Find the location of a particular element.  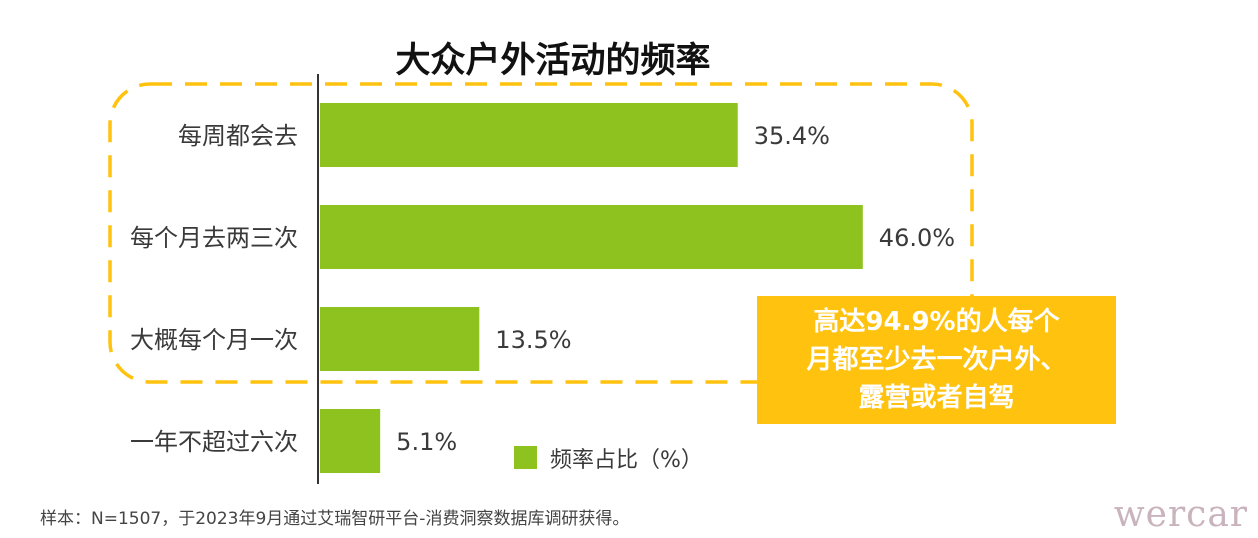

category-label: 每个月去两三次 is located at coordinates (214, 238).